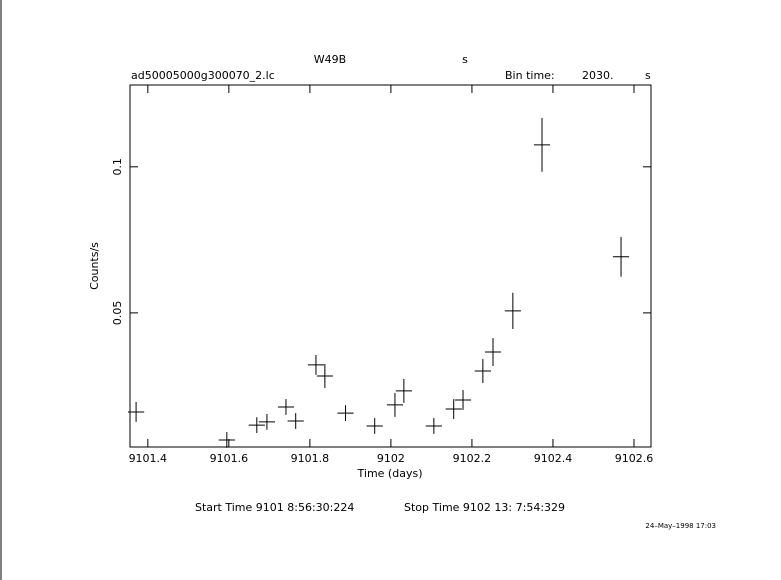 The height and width of the screenshot is (580, 781). Describe the element at coordinates (148, 458) in the screenshot. I see `x-tick-label: 9101.4` at that location.